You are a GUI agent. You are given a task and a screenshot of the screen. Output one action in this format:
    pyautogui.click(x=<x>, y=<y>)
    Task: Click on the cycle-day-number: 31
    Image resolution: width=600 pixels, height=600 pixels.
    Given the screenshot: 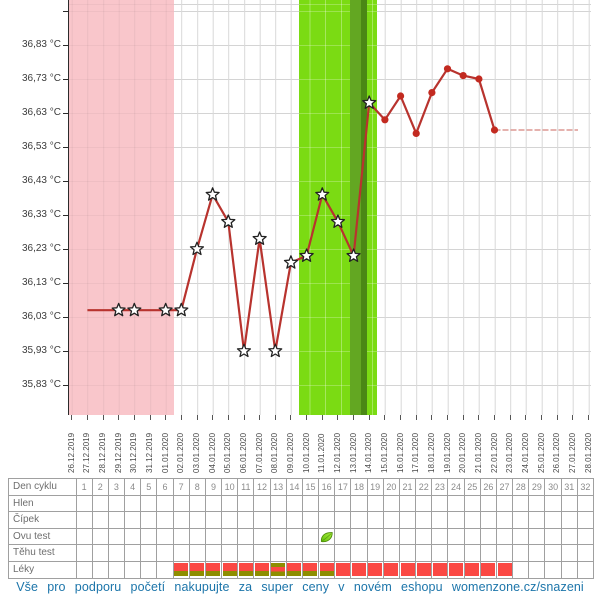 What is the action you would take?
    pyautogui.click(x=569, y=487)
    